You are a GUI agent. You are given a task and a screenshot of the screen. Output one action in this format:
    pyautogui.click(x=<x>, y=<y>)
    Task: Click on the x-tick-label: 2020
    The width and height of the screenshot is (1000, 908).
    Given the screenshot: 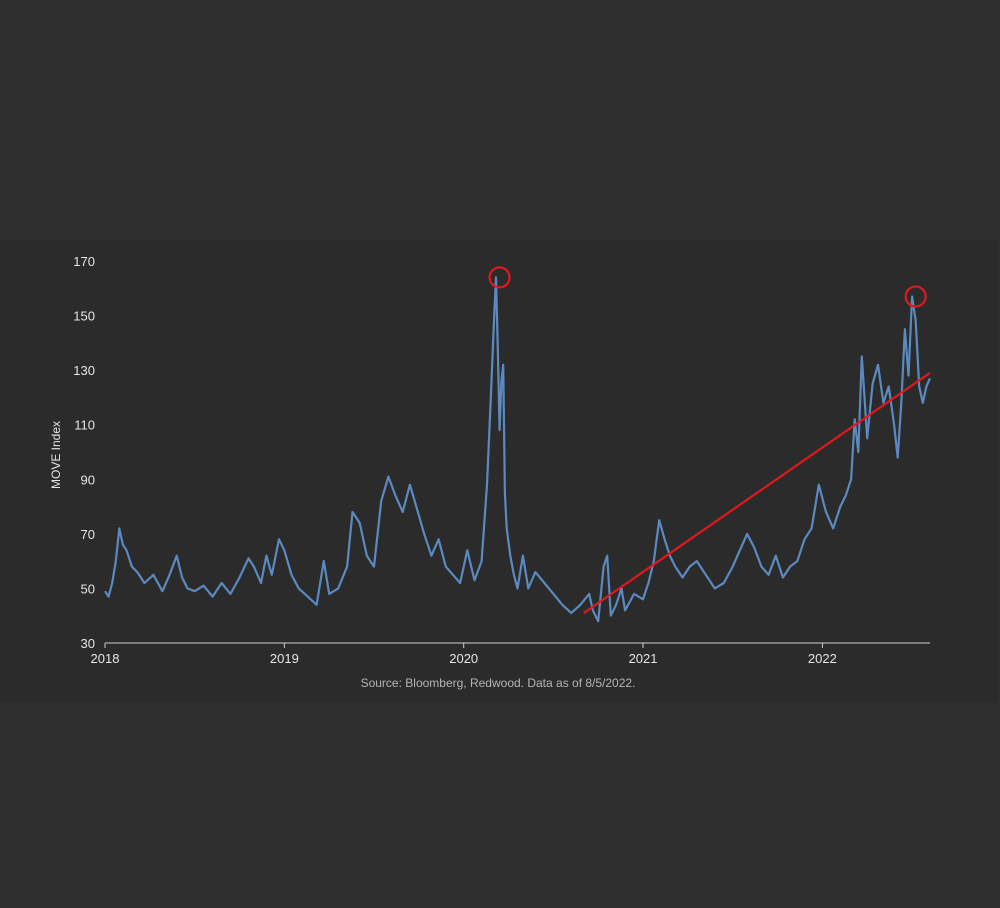 What is the action you would take?
    pyautogui.click(x=463, y=658)
    